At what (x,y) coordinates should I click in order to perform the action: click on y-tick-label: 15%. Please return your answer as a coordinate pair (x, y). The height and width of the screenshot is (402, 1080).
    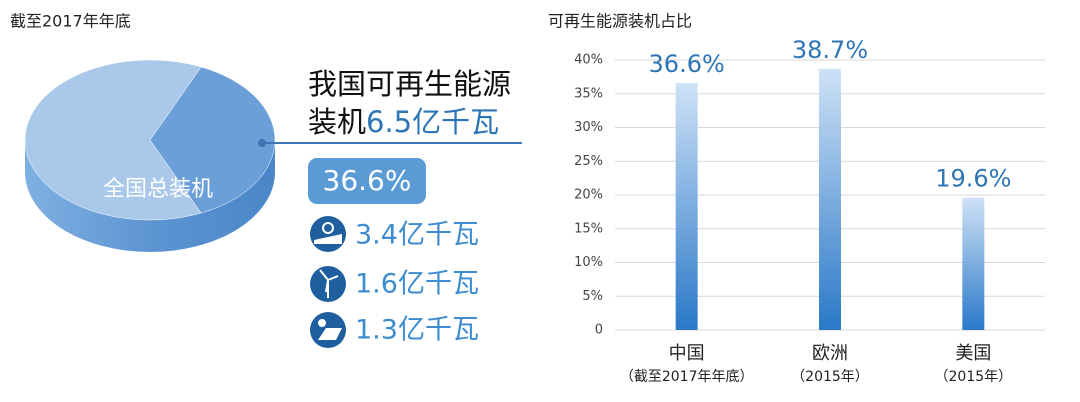
    Looking at the image, I should click on (588, 228).